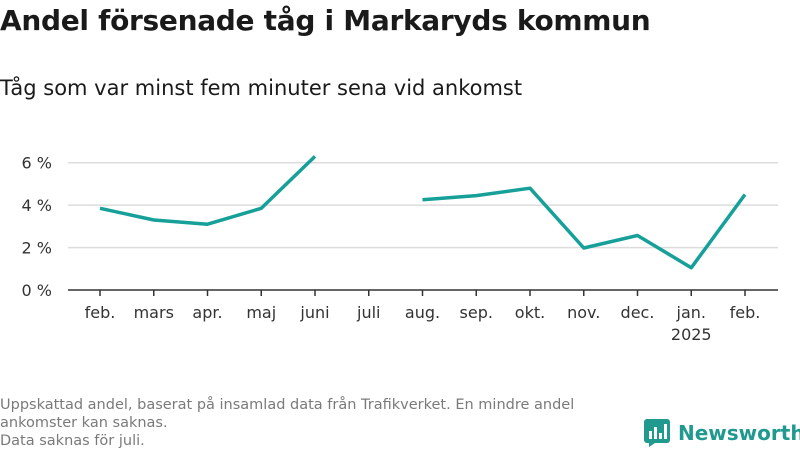  Describe the element at coordinates (657, 433) in the screenshot. I see `newsworthy-logo-icon` at that location.